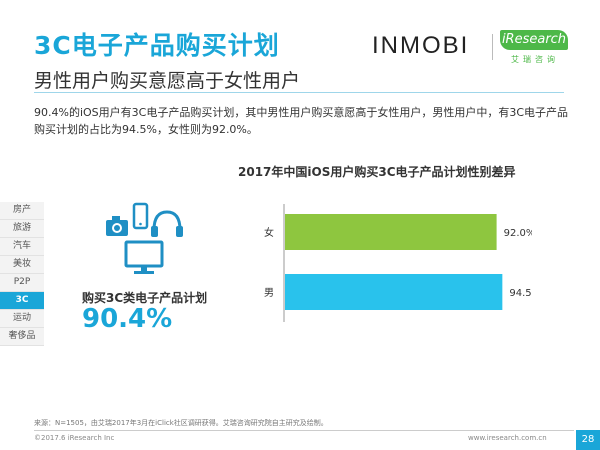 This screenshot has width=600, height=450. I want to click on value-label-male: 94.5%, so click(520, 293).